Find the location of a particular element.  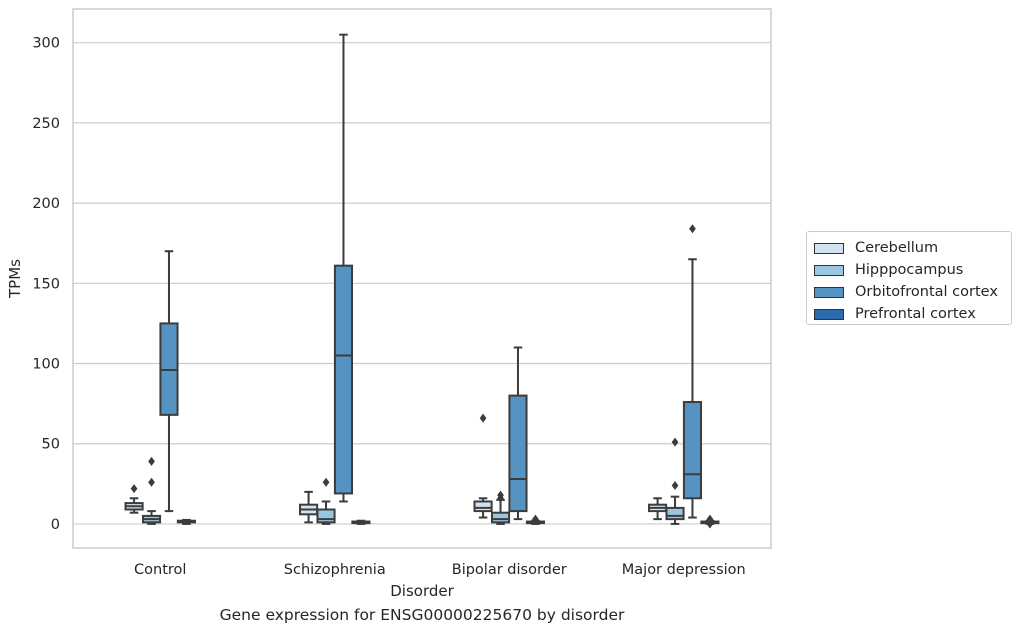

legend-label: Hipppocampus is located at coordinates (909, 270).